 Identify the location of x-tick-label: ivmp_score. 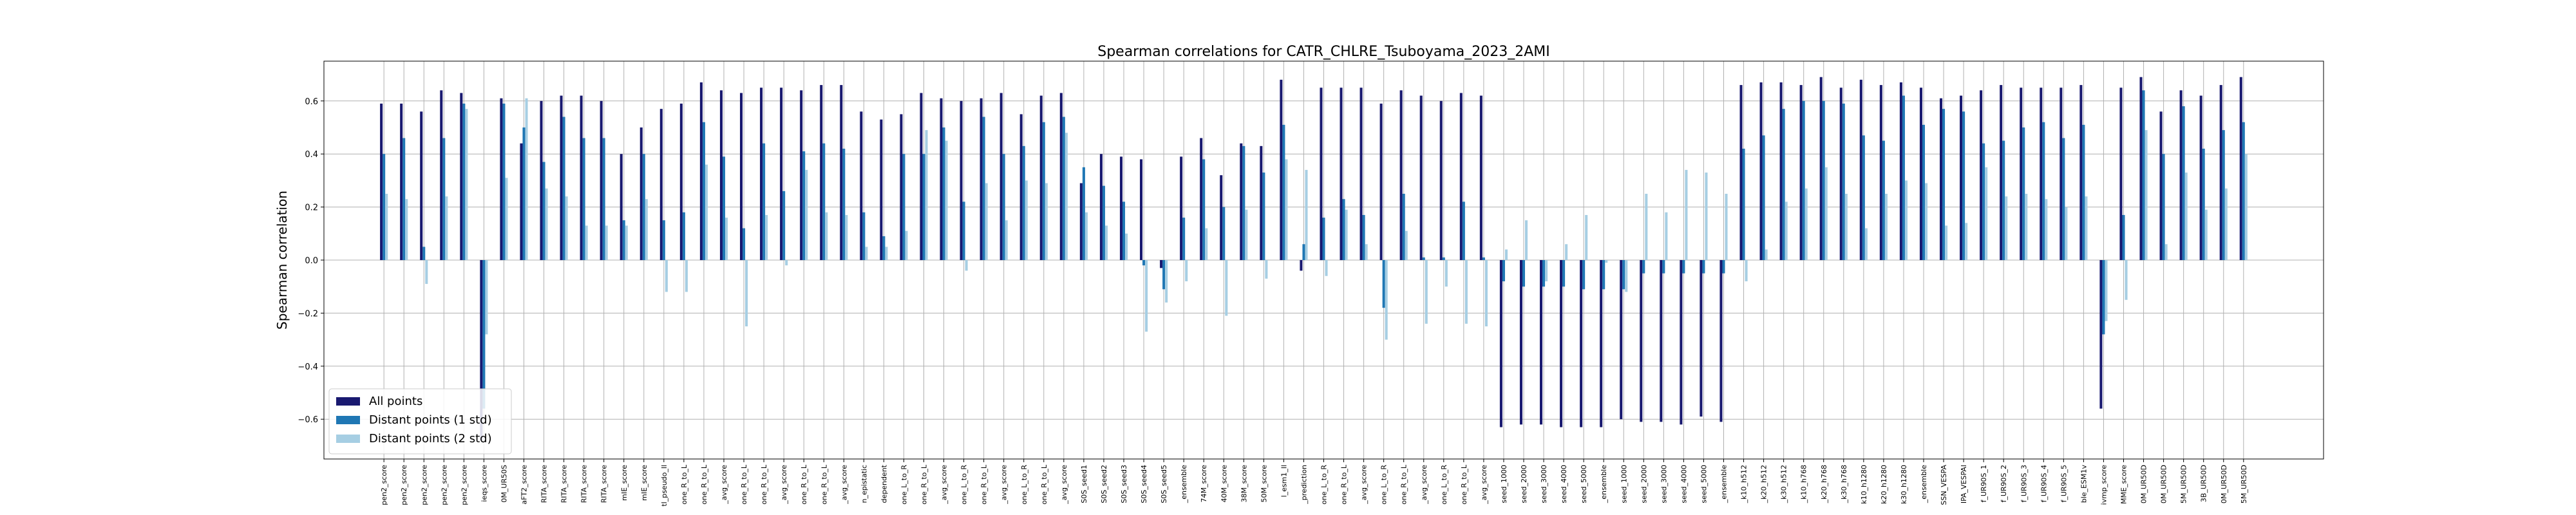
(2103, 485).